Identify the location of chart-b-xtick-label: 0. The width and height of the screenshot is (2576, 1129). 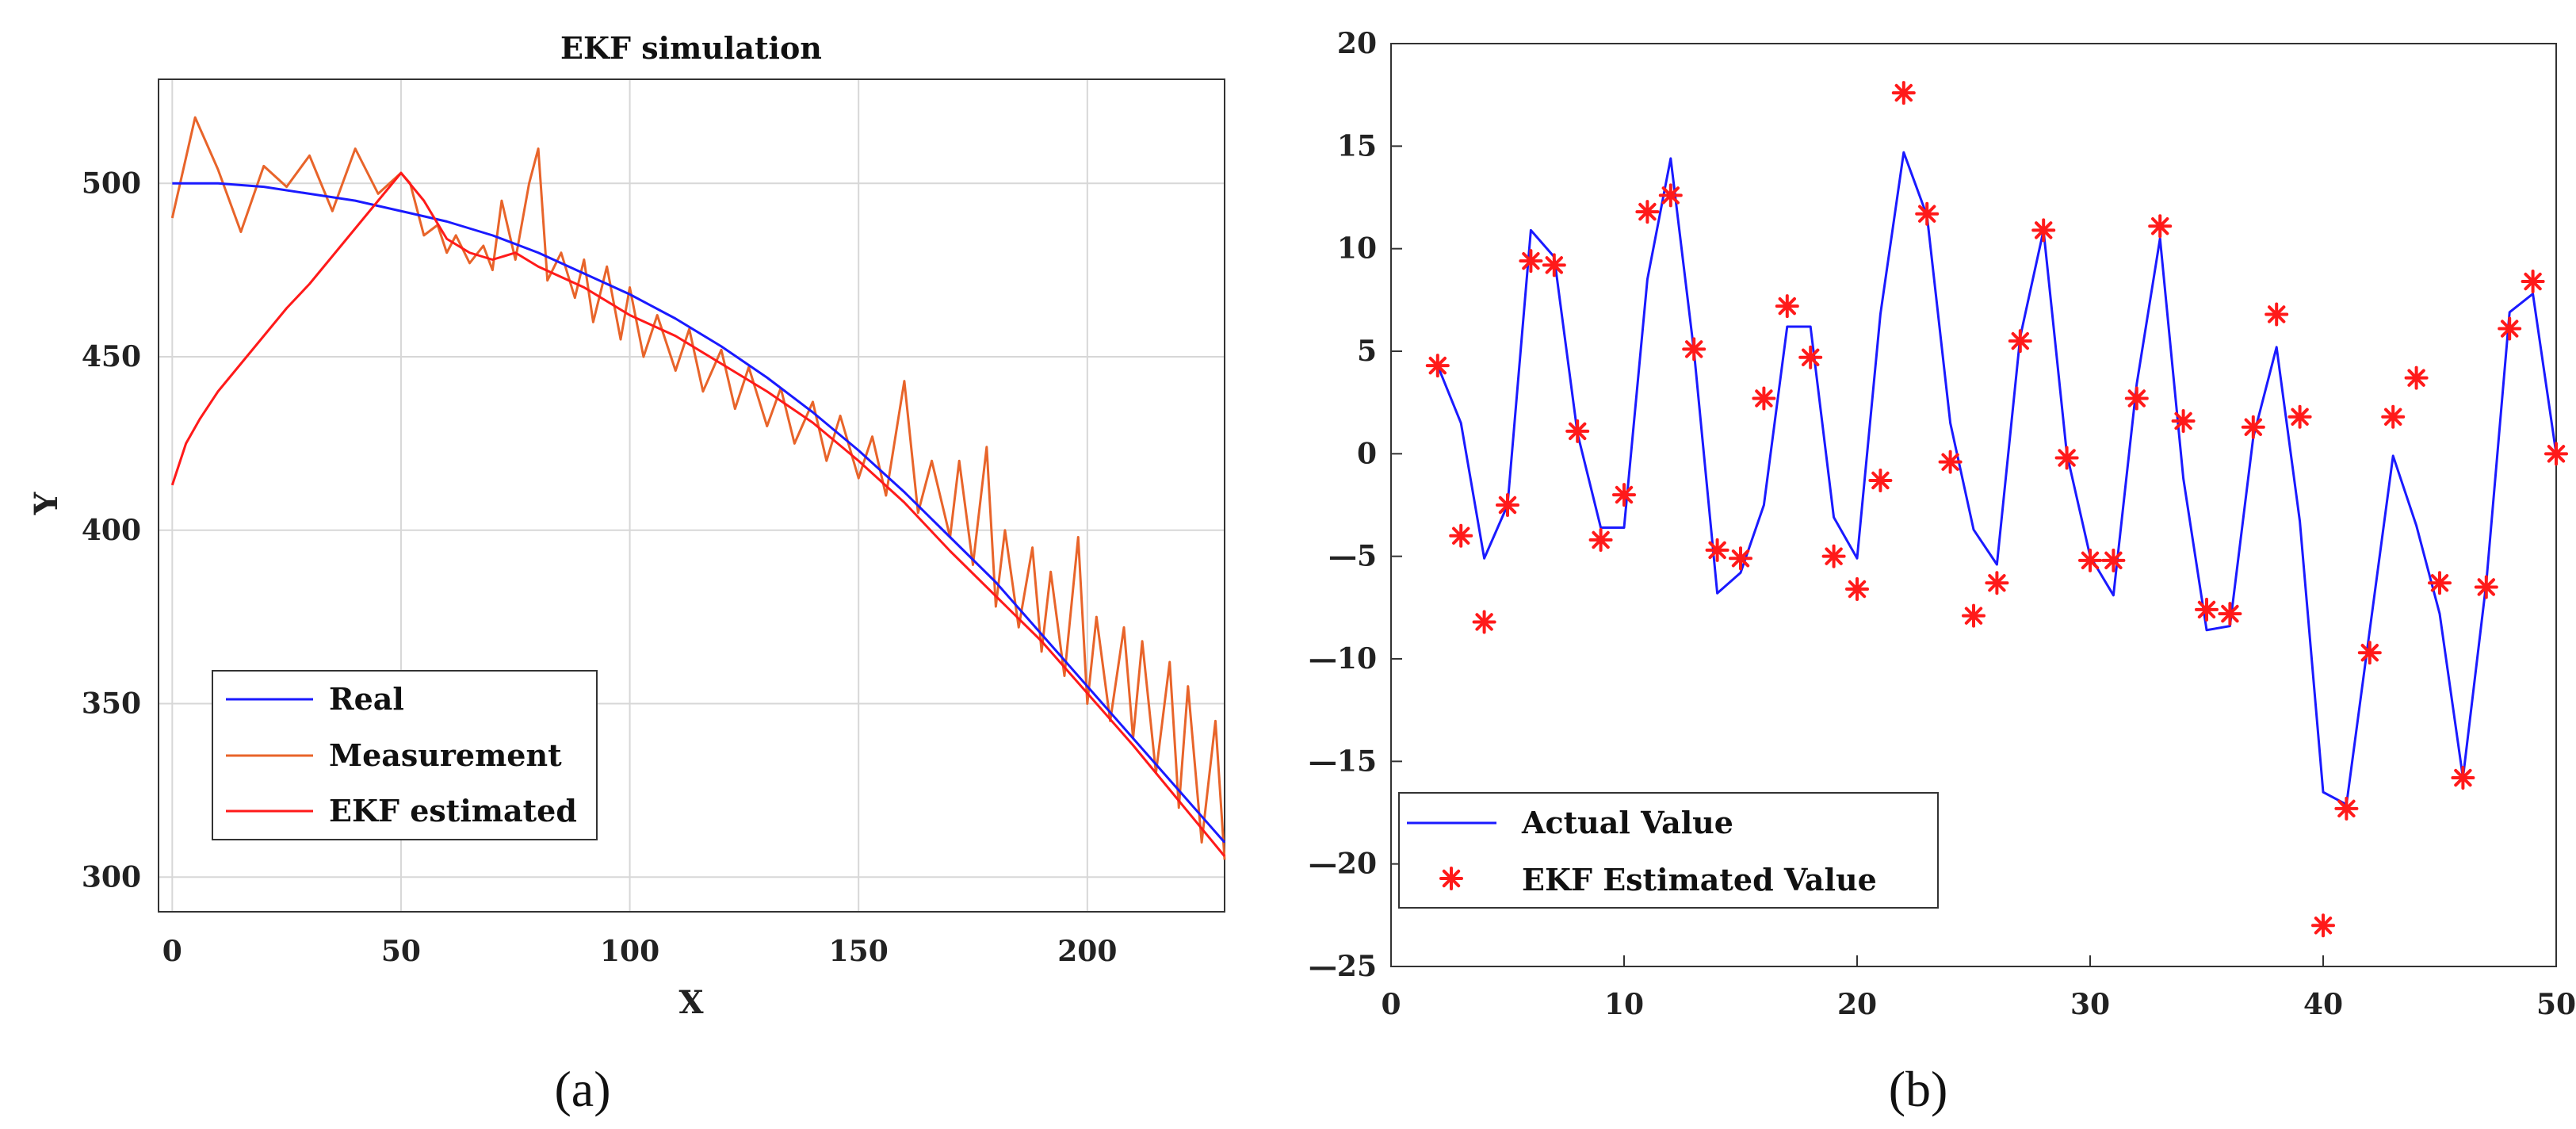
(1391, 1004).